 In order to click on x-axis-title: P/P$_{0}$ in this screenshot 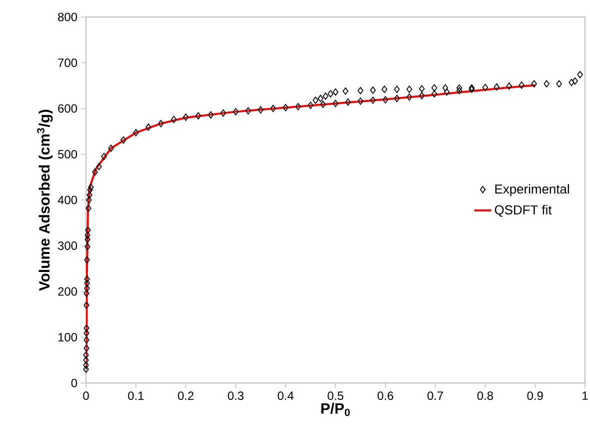, I will do `click(335, 409)`.